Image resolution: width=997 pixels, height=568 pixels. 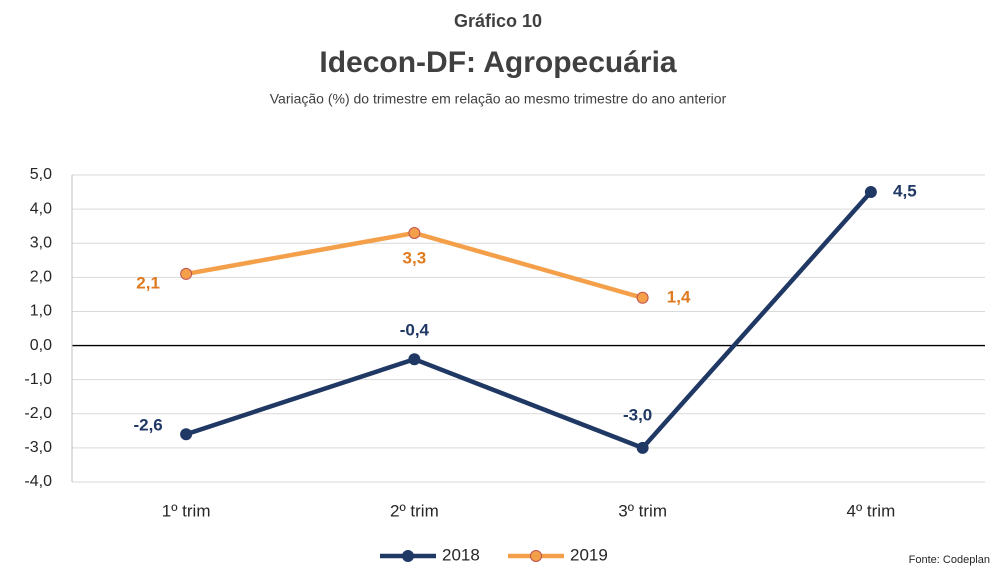 I want to click on chart-title: Idecon-DF: Agropecuária, so click(x=498, y=62).